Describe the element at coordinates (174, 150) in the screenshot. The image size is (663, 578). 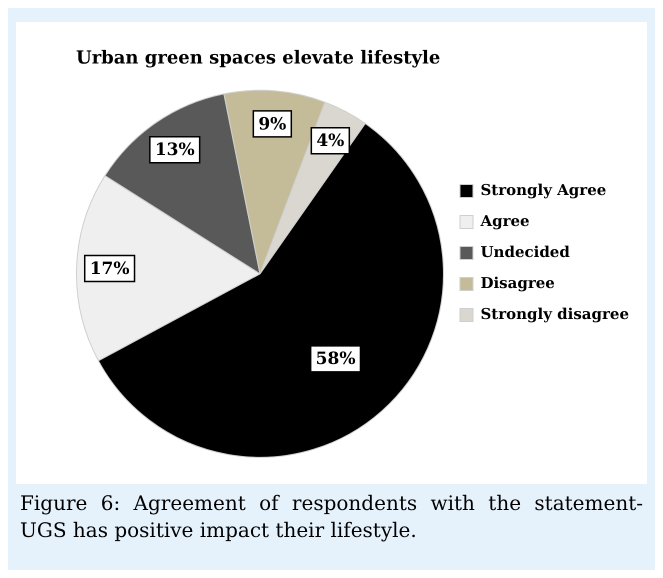
I see `data-label: 13%` at that location.